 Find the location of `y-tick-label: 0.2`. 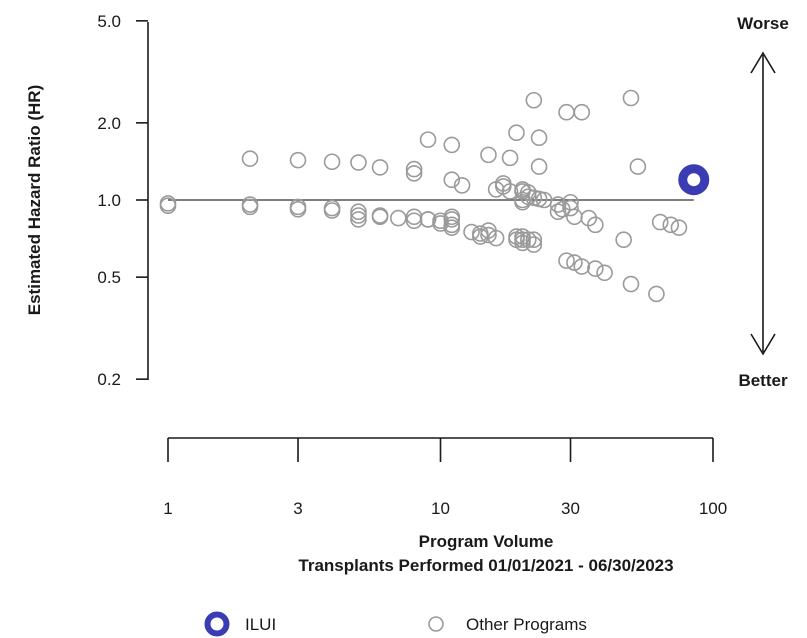

y-tick-label: 0.2 is located at coordinates (109, 379).